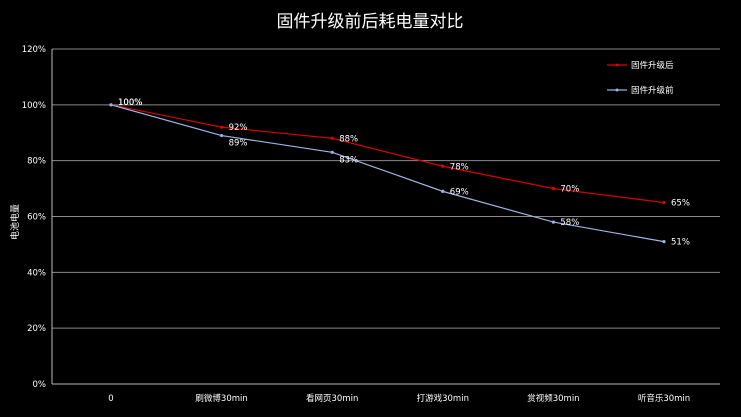 The width and height of the screenshot is (741, 417). Describe the element at coordinates (443, 398) in the screenshot. I see `x-tick-label: 打游戏30min` at that location.